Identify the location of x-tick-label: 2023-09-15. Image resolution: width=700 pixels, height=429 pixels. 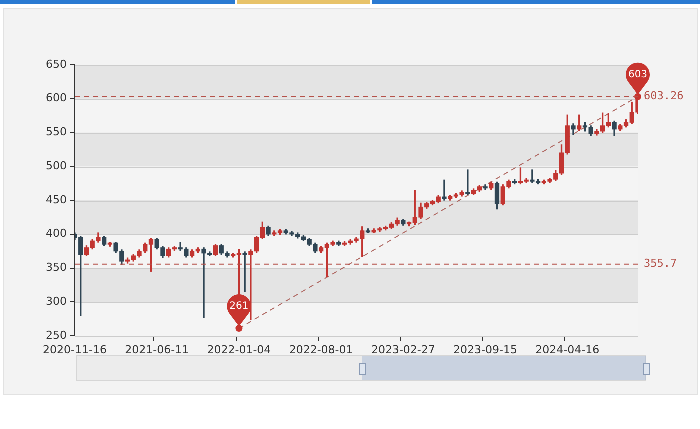
(486, 349).